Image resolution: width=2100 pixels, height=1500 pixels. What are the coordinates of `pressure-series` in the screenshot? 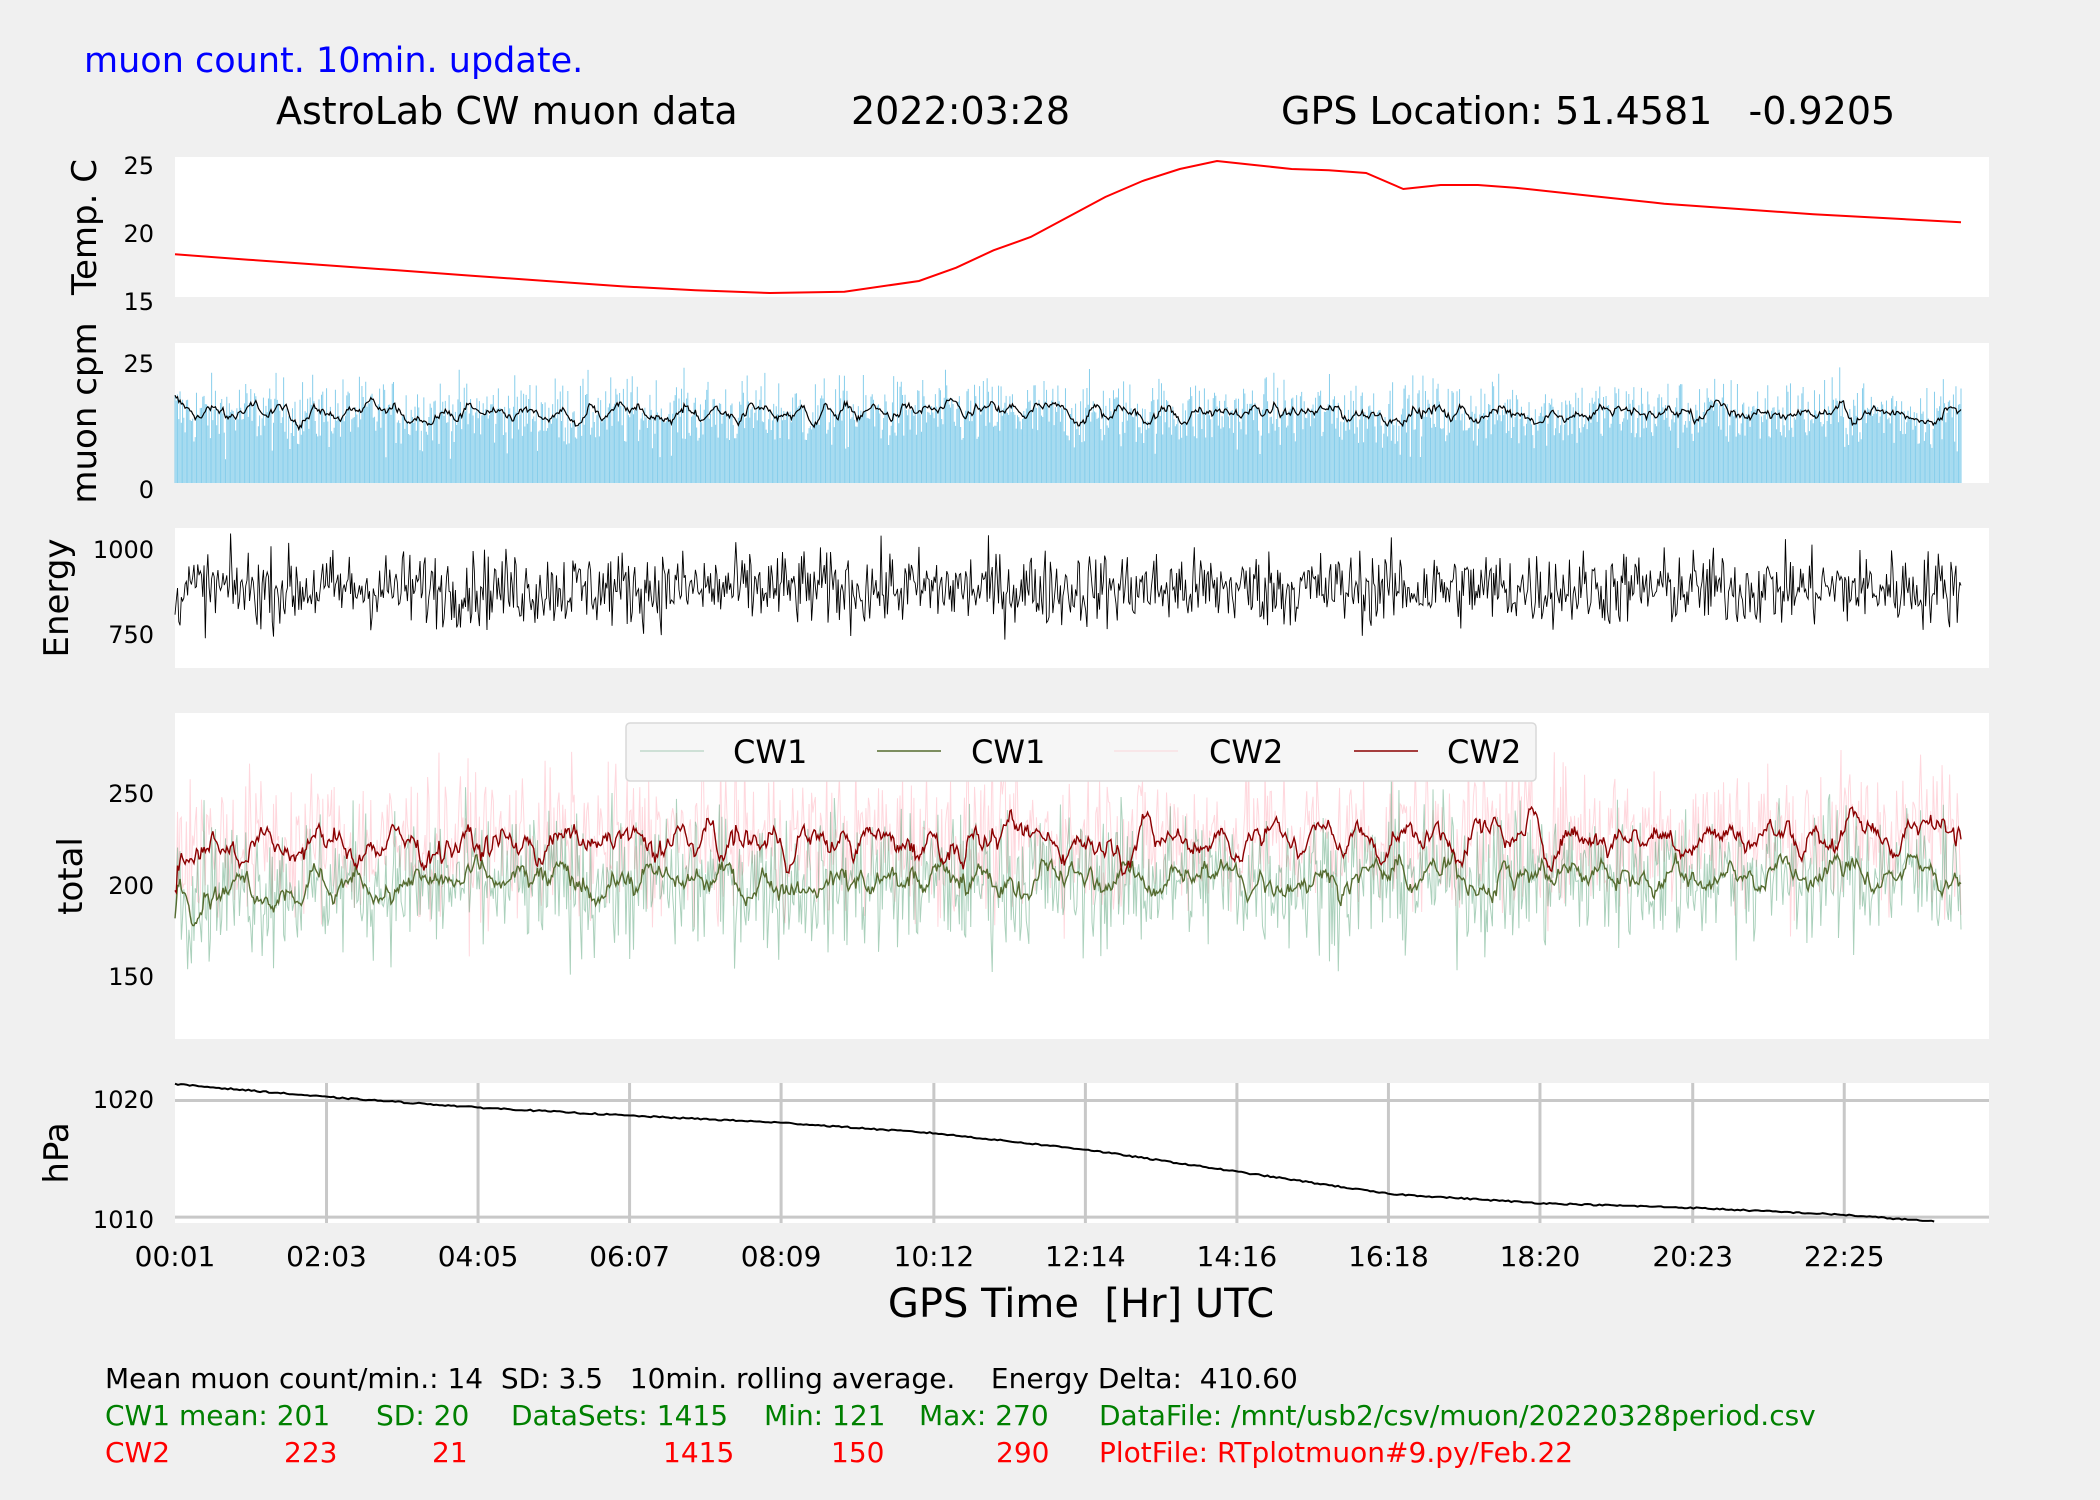 It's located at (1054, 1152).